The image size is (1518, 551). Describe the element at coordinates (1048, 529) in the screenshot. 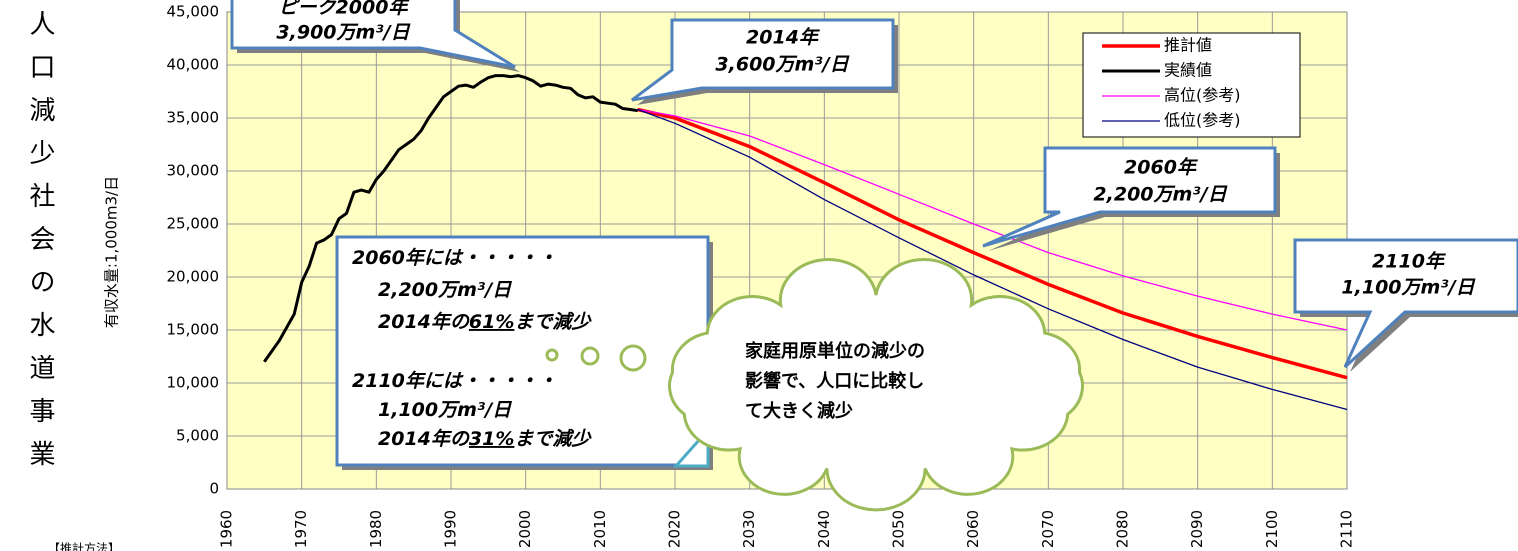

I see `x-tick-label: 2070` at that location.